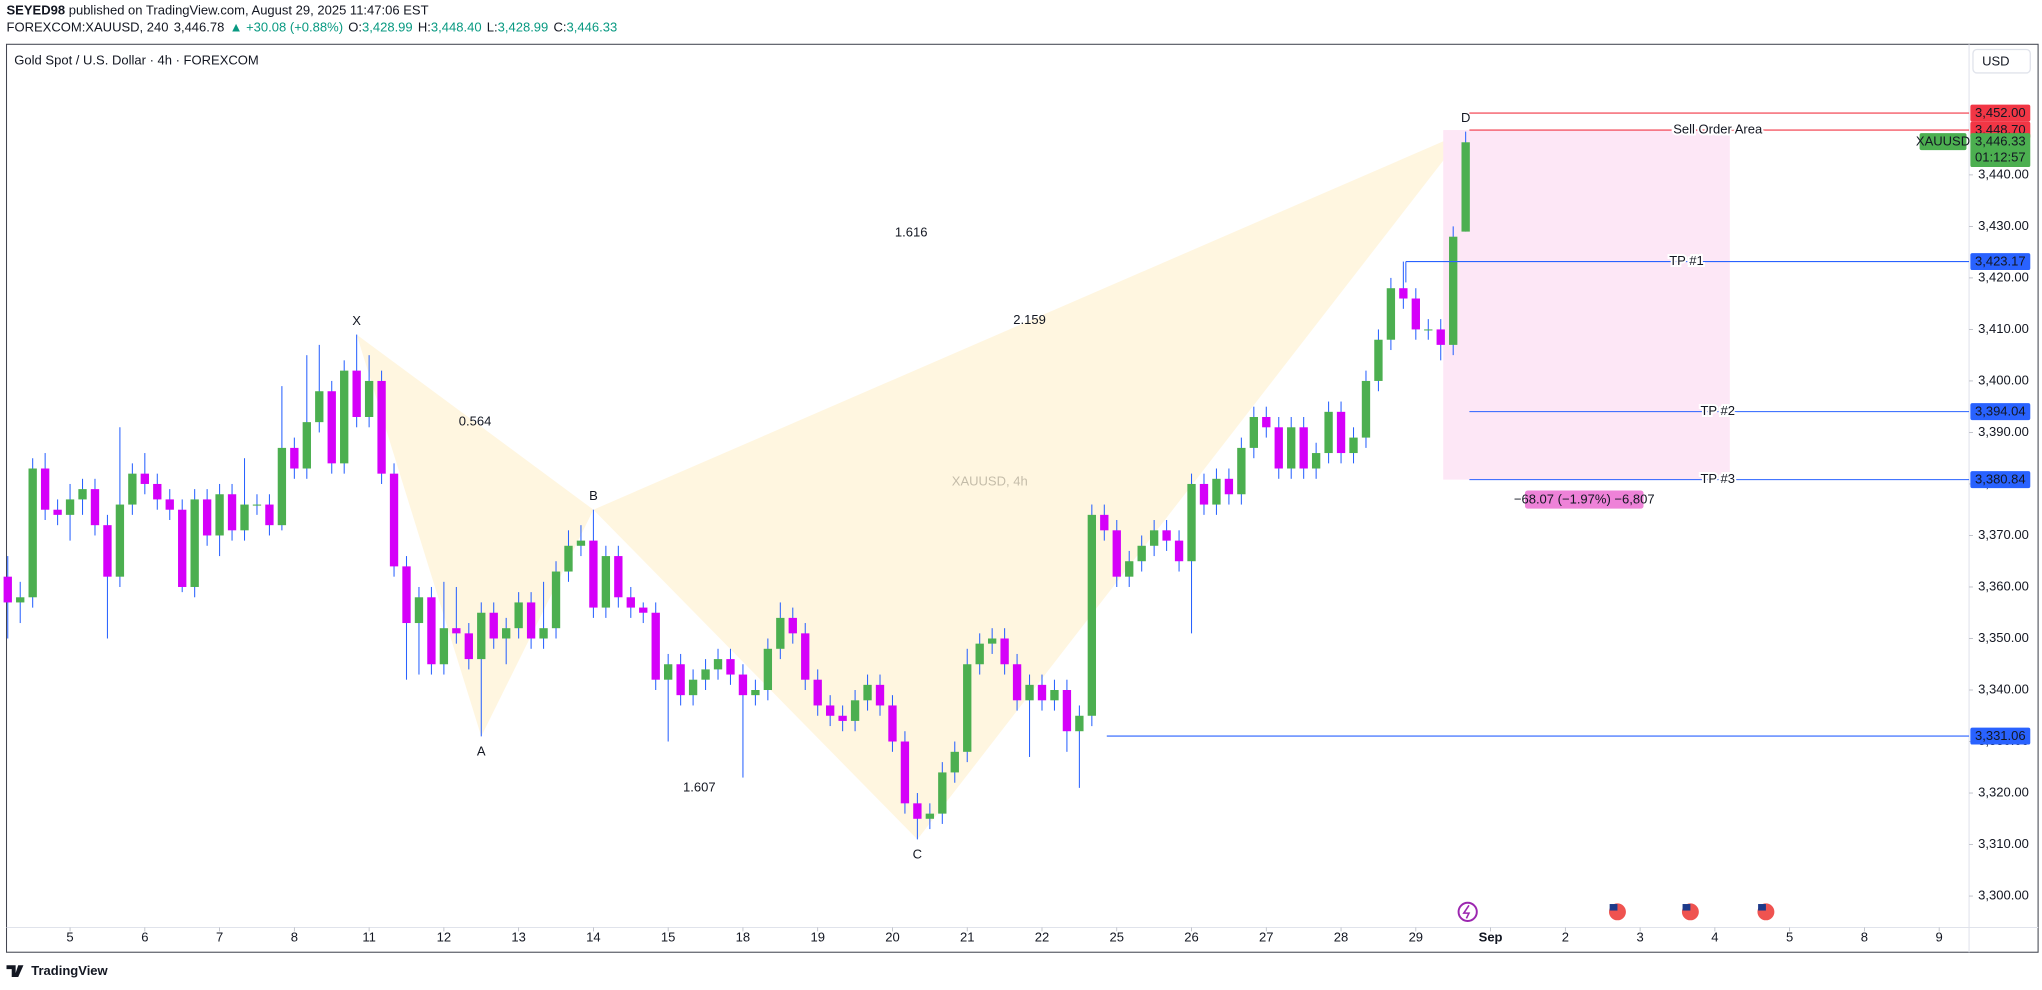 The height and width of the screenshot is (990, 2042). I want to click on ohlc-key: O:, so click(355, 27).